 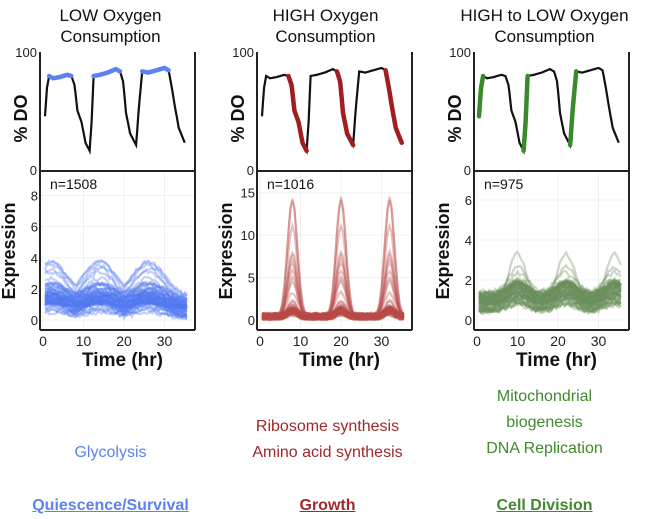 I want to click on title-line: HIGH to LOW Oxygen, so click(x=544, y=15).